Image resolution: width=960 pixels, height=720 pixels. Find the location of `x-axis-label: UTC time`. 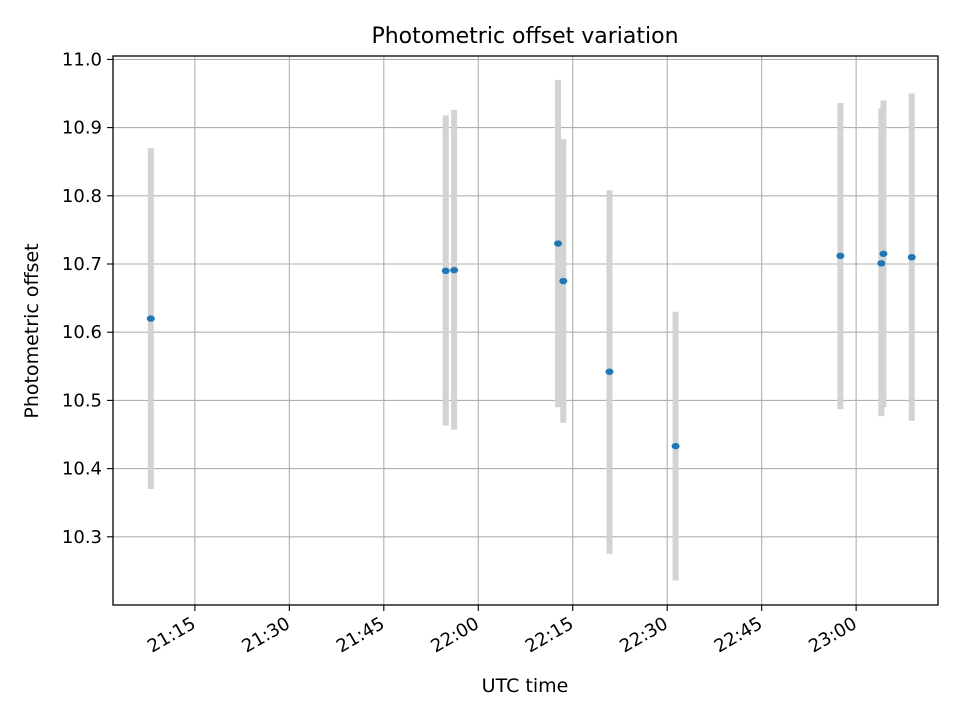

x-axis-label: UTC time is located at coordinates (525, 686).